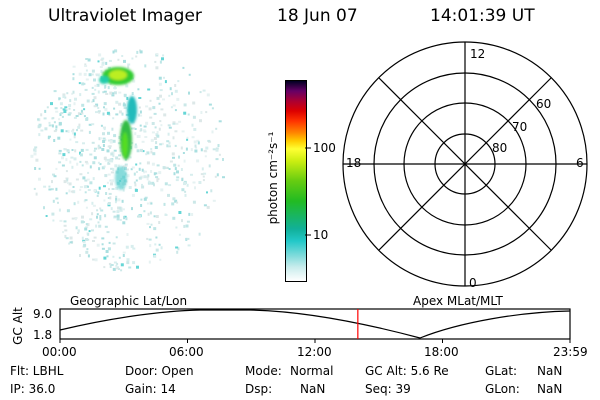 Image resolution: width=600 pixels, height=400 pixels. Describe the element at coordinates (59, 352) in the screenshot. I see `time-tick-0000: 00:00` at that location.